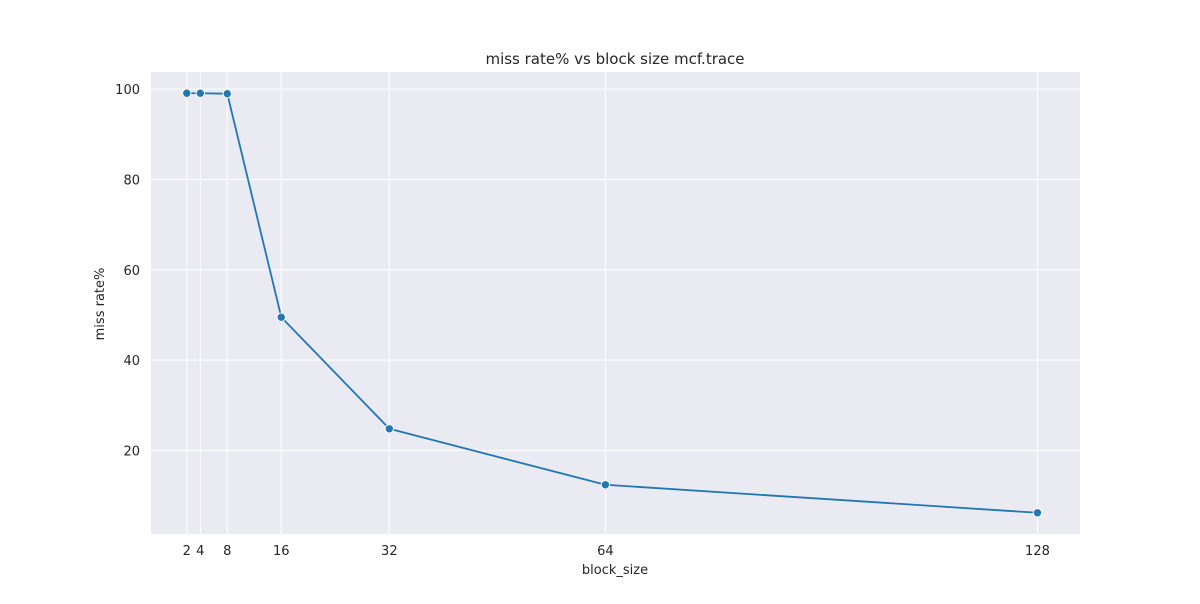  I want to click on y-tick-label: 40, so click(131, 361).